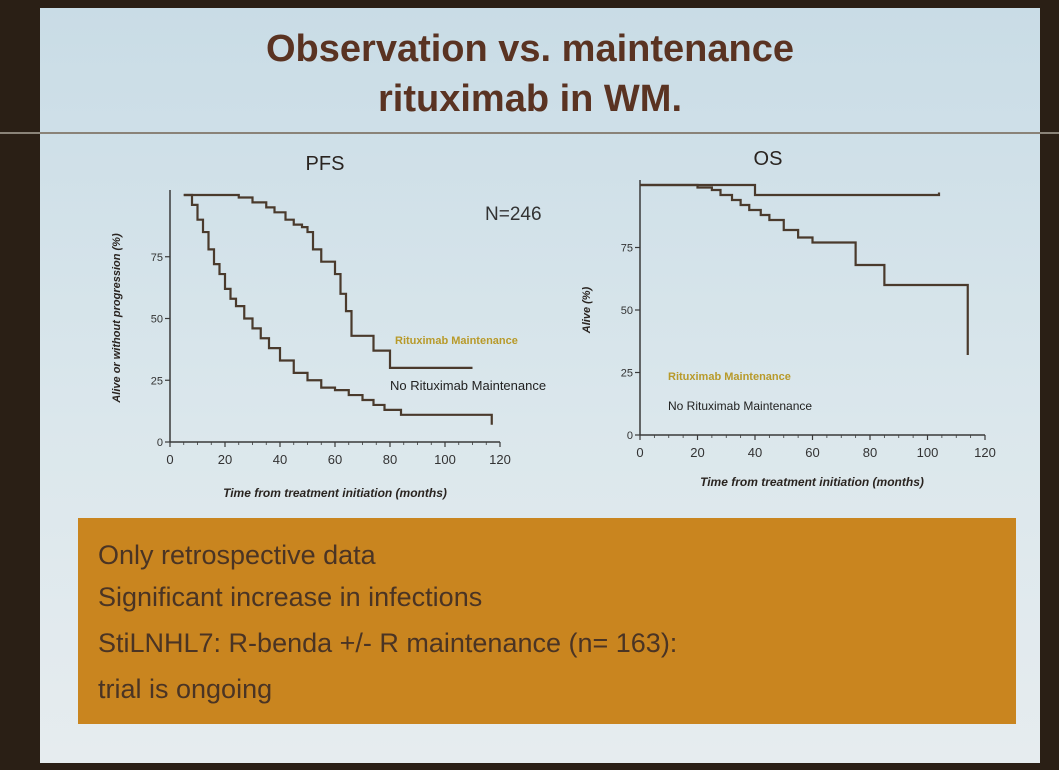 The image size is (1059, 770). Describe the element at coordinates (513, 214) in the screenshot. I see `n-annotation: N=246` at that location.